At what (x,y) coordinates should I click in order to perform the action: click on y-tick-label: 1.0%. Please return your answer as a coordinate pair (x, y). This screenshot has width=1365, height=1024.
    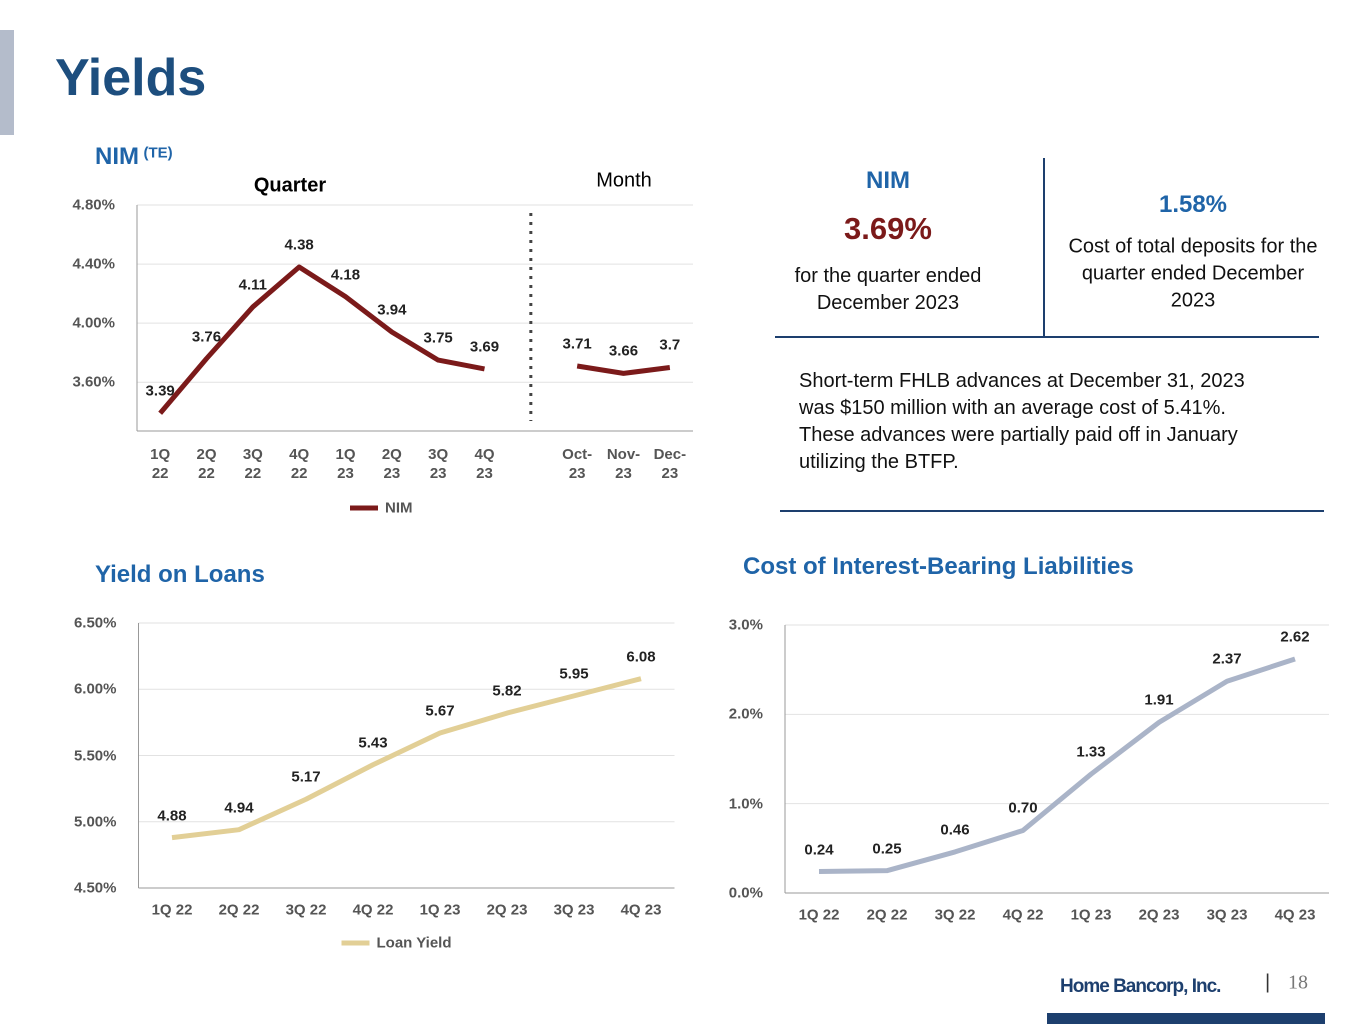
    Looking at the image, I should click on (745, 804).